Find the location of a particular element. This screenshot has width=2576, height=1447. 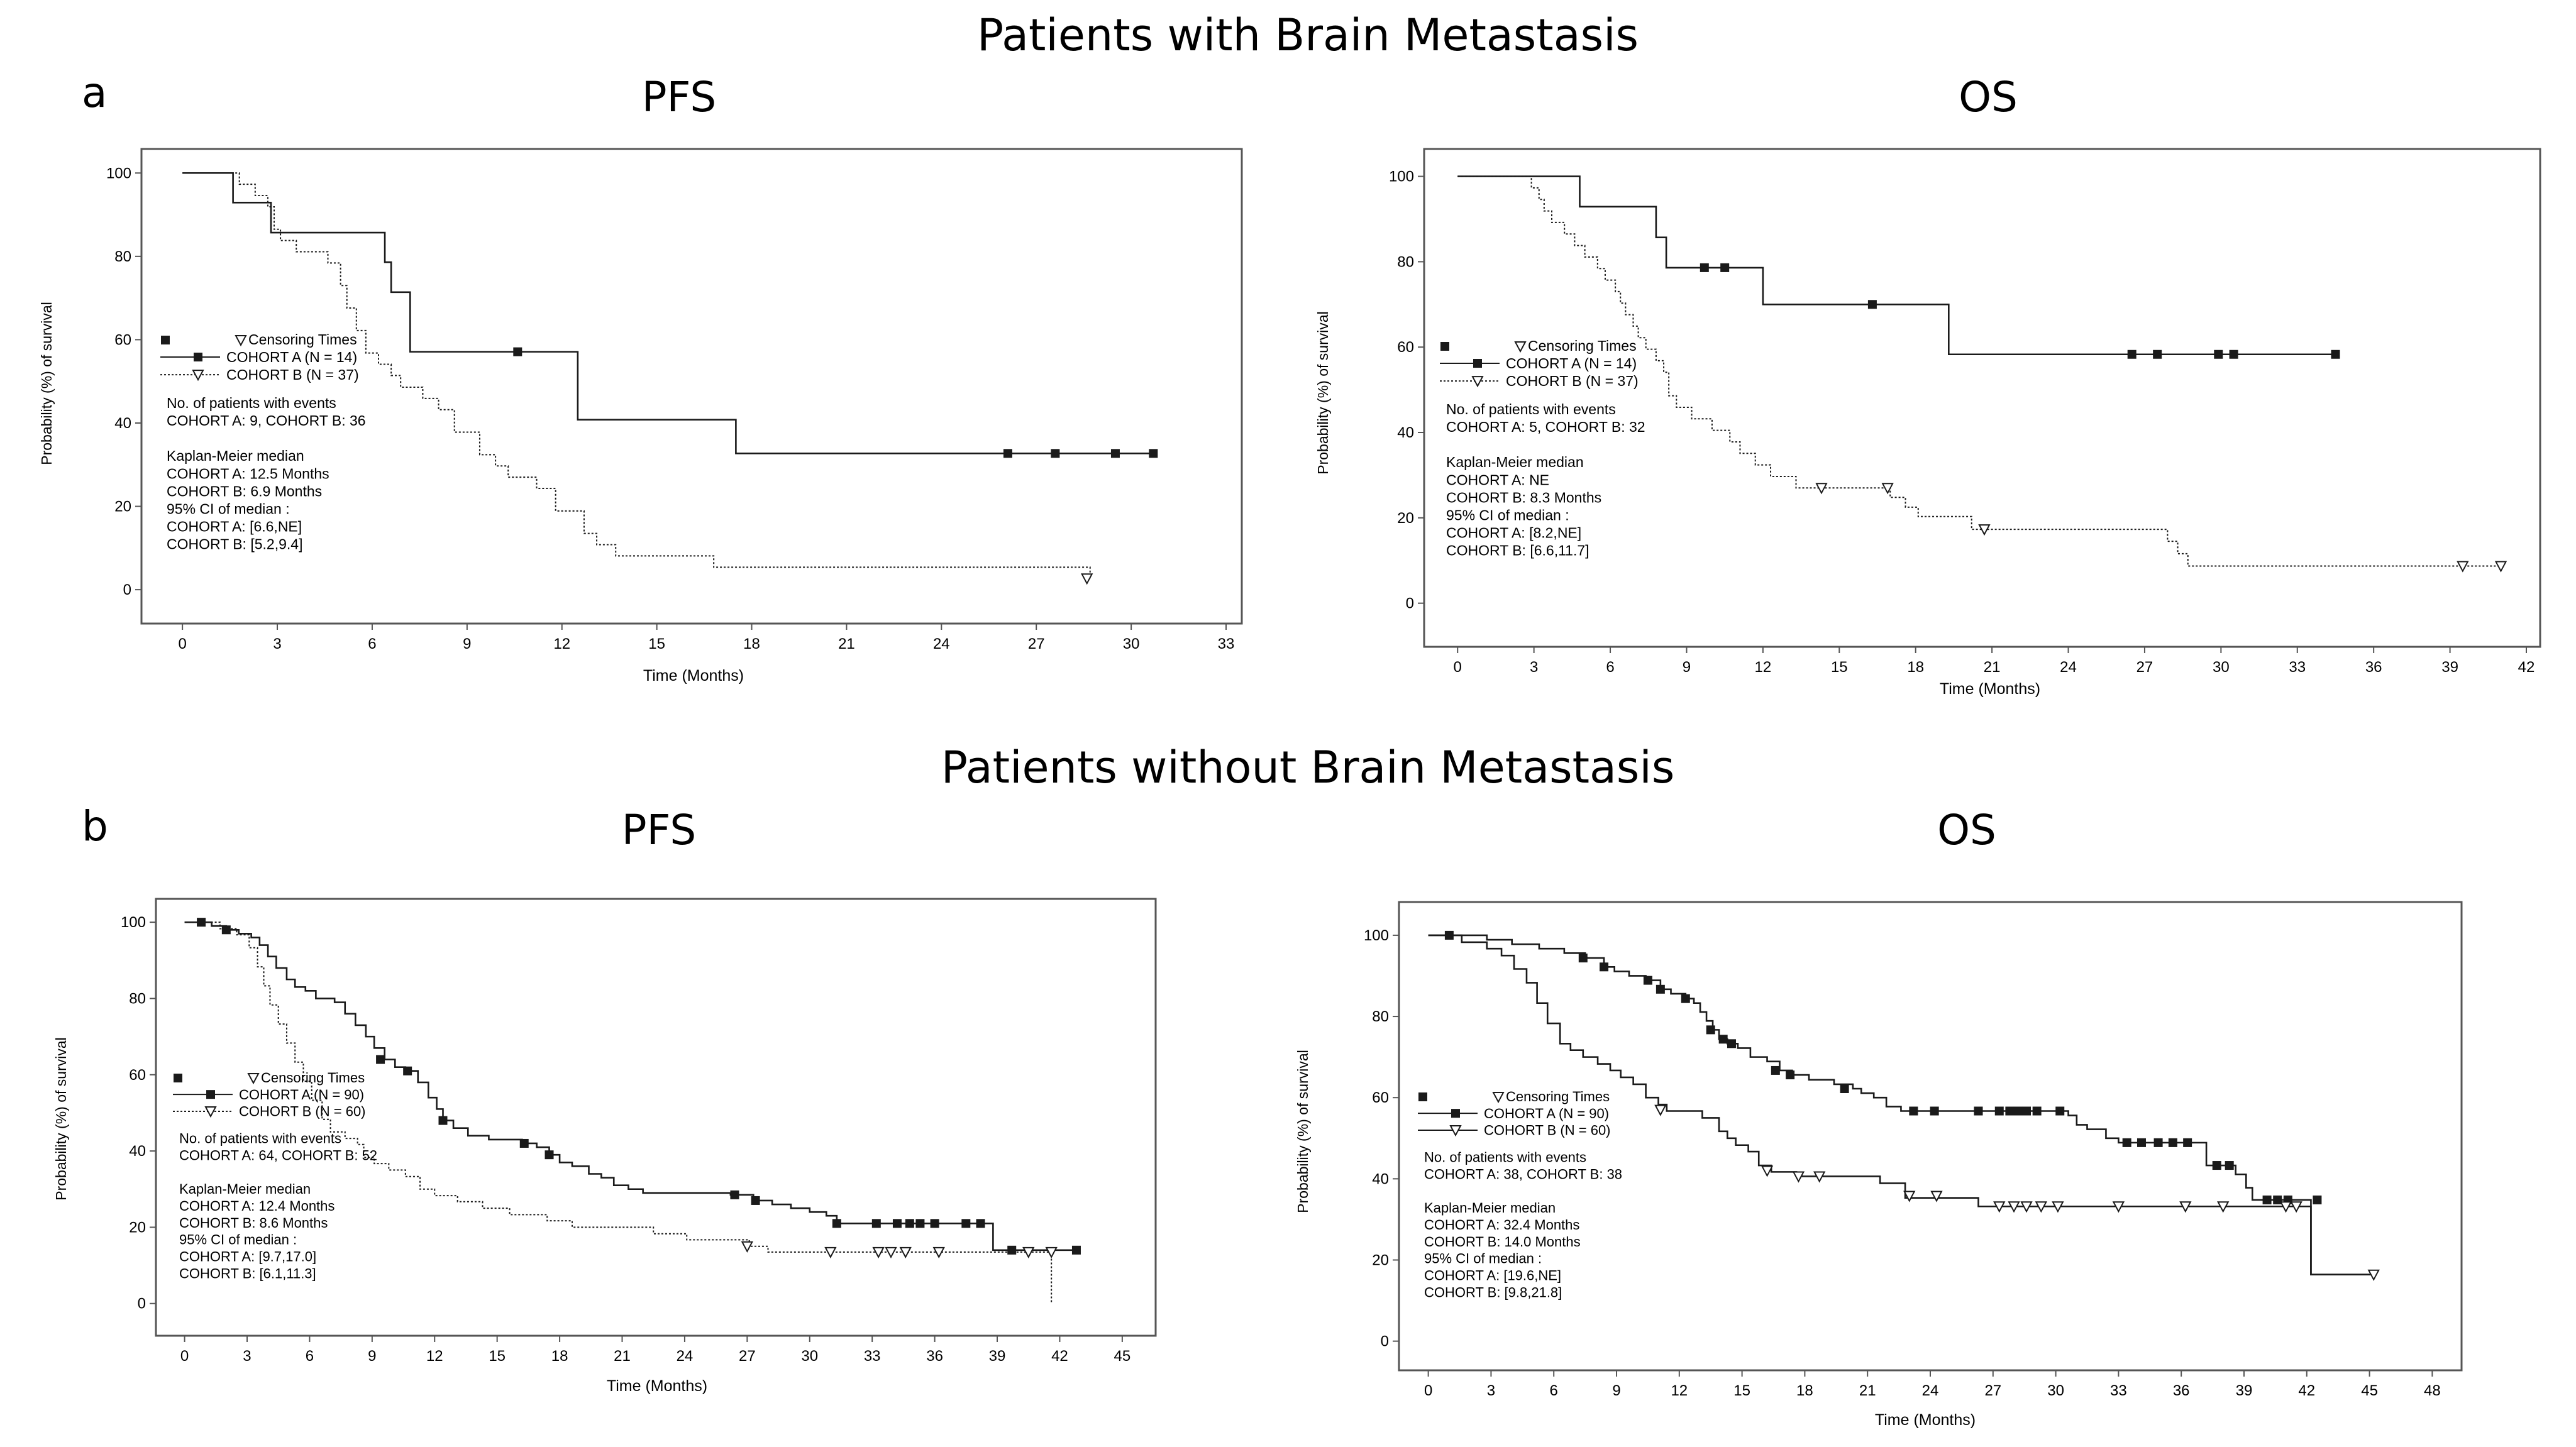

x-tick-label: 36 is located at coordinates (934, 1356).